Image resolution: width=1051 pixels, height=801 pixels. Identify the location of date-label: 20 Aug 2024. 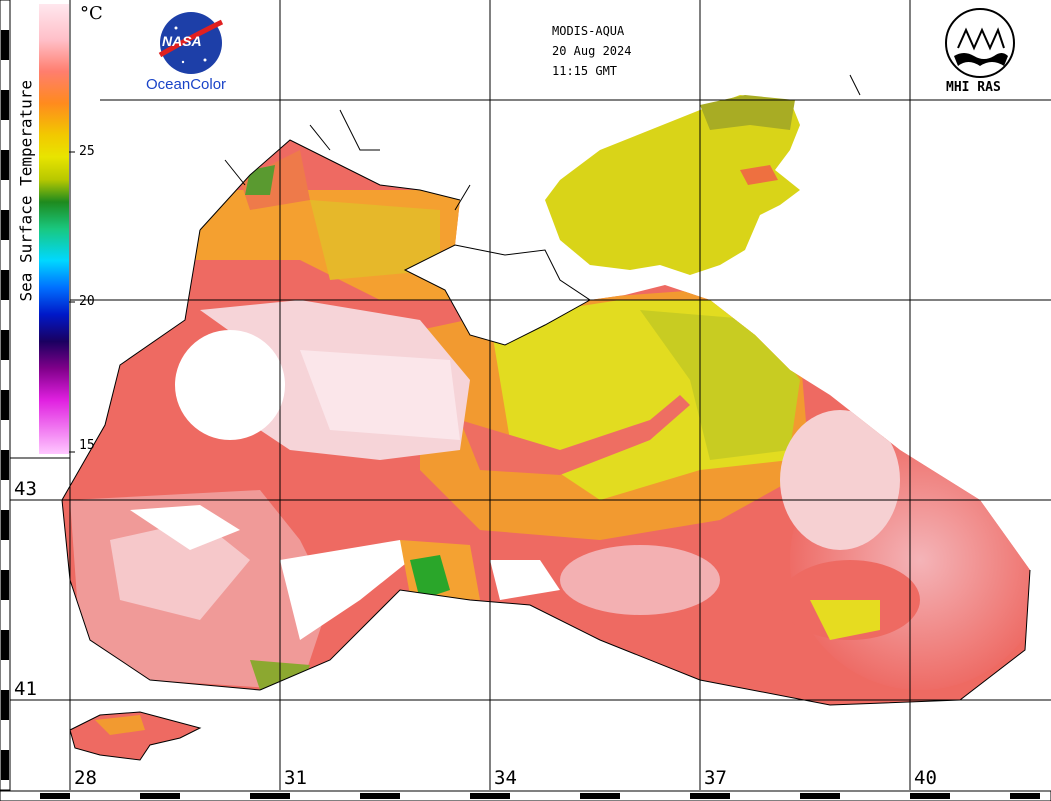
(592, 51).